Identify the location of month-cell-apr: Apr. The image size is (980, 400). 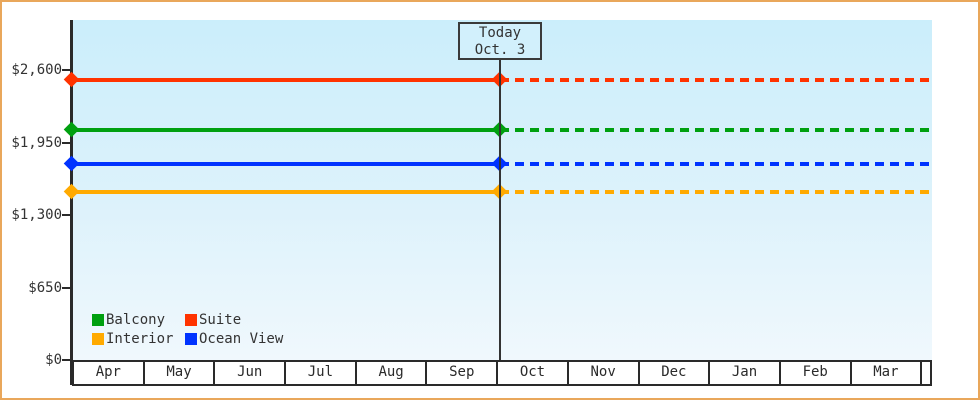
(109, 373).